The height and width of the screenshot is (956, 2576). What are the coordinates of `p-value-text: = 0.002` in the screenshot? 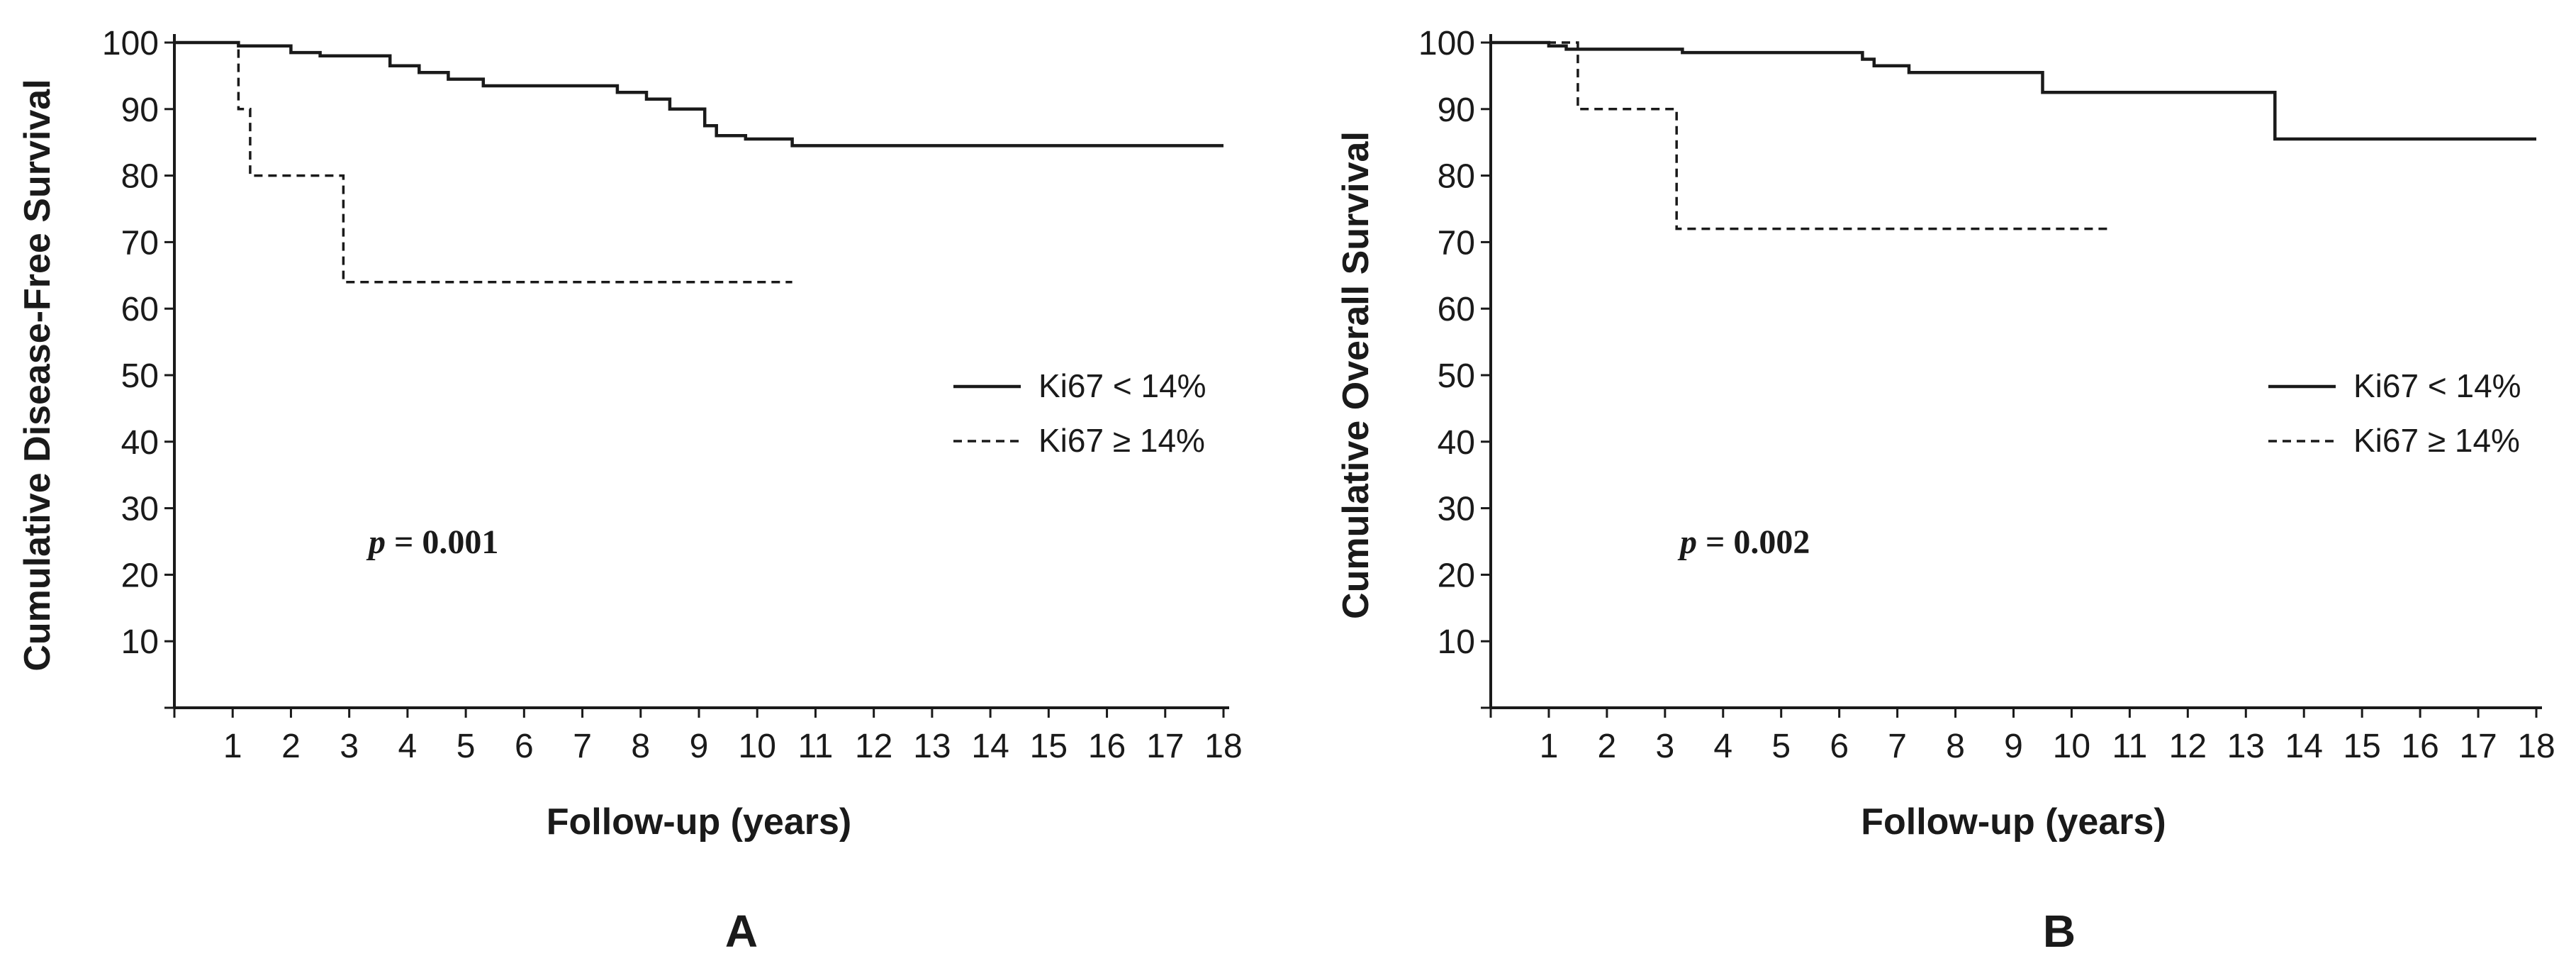 It's located at (1753, 542).